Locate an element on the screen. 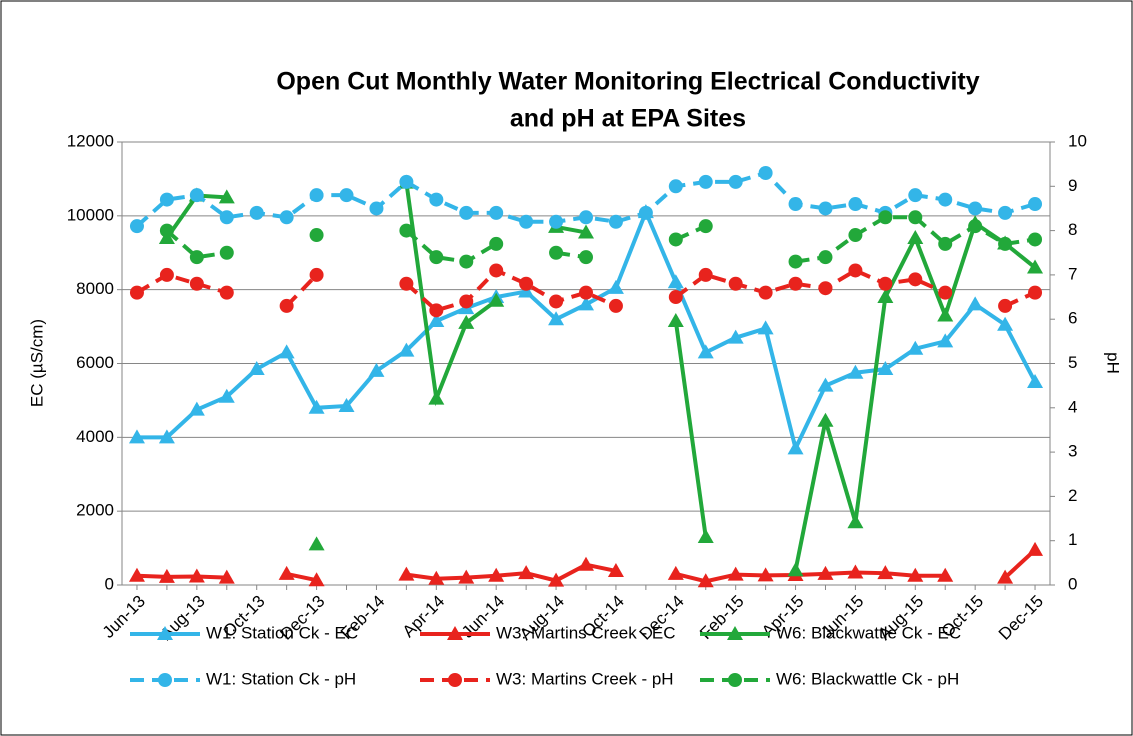 The height and width of the screenshot is (736, 1133). series is located at coordinates (586, 290).